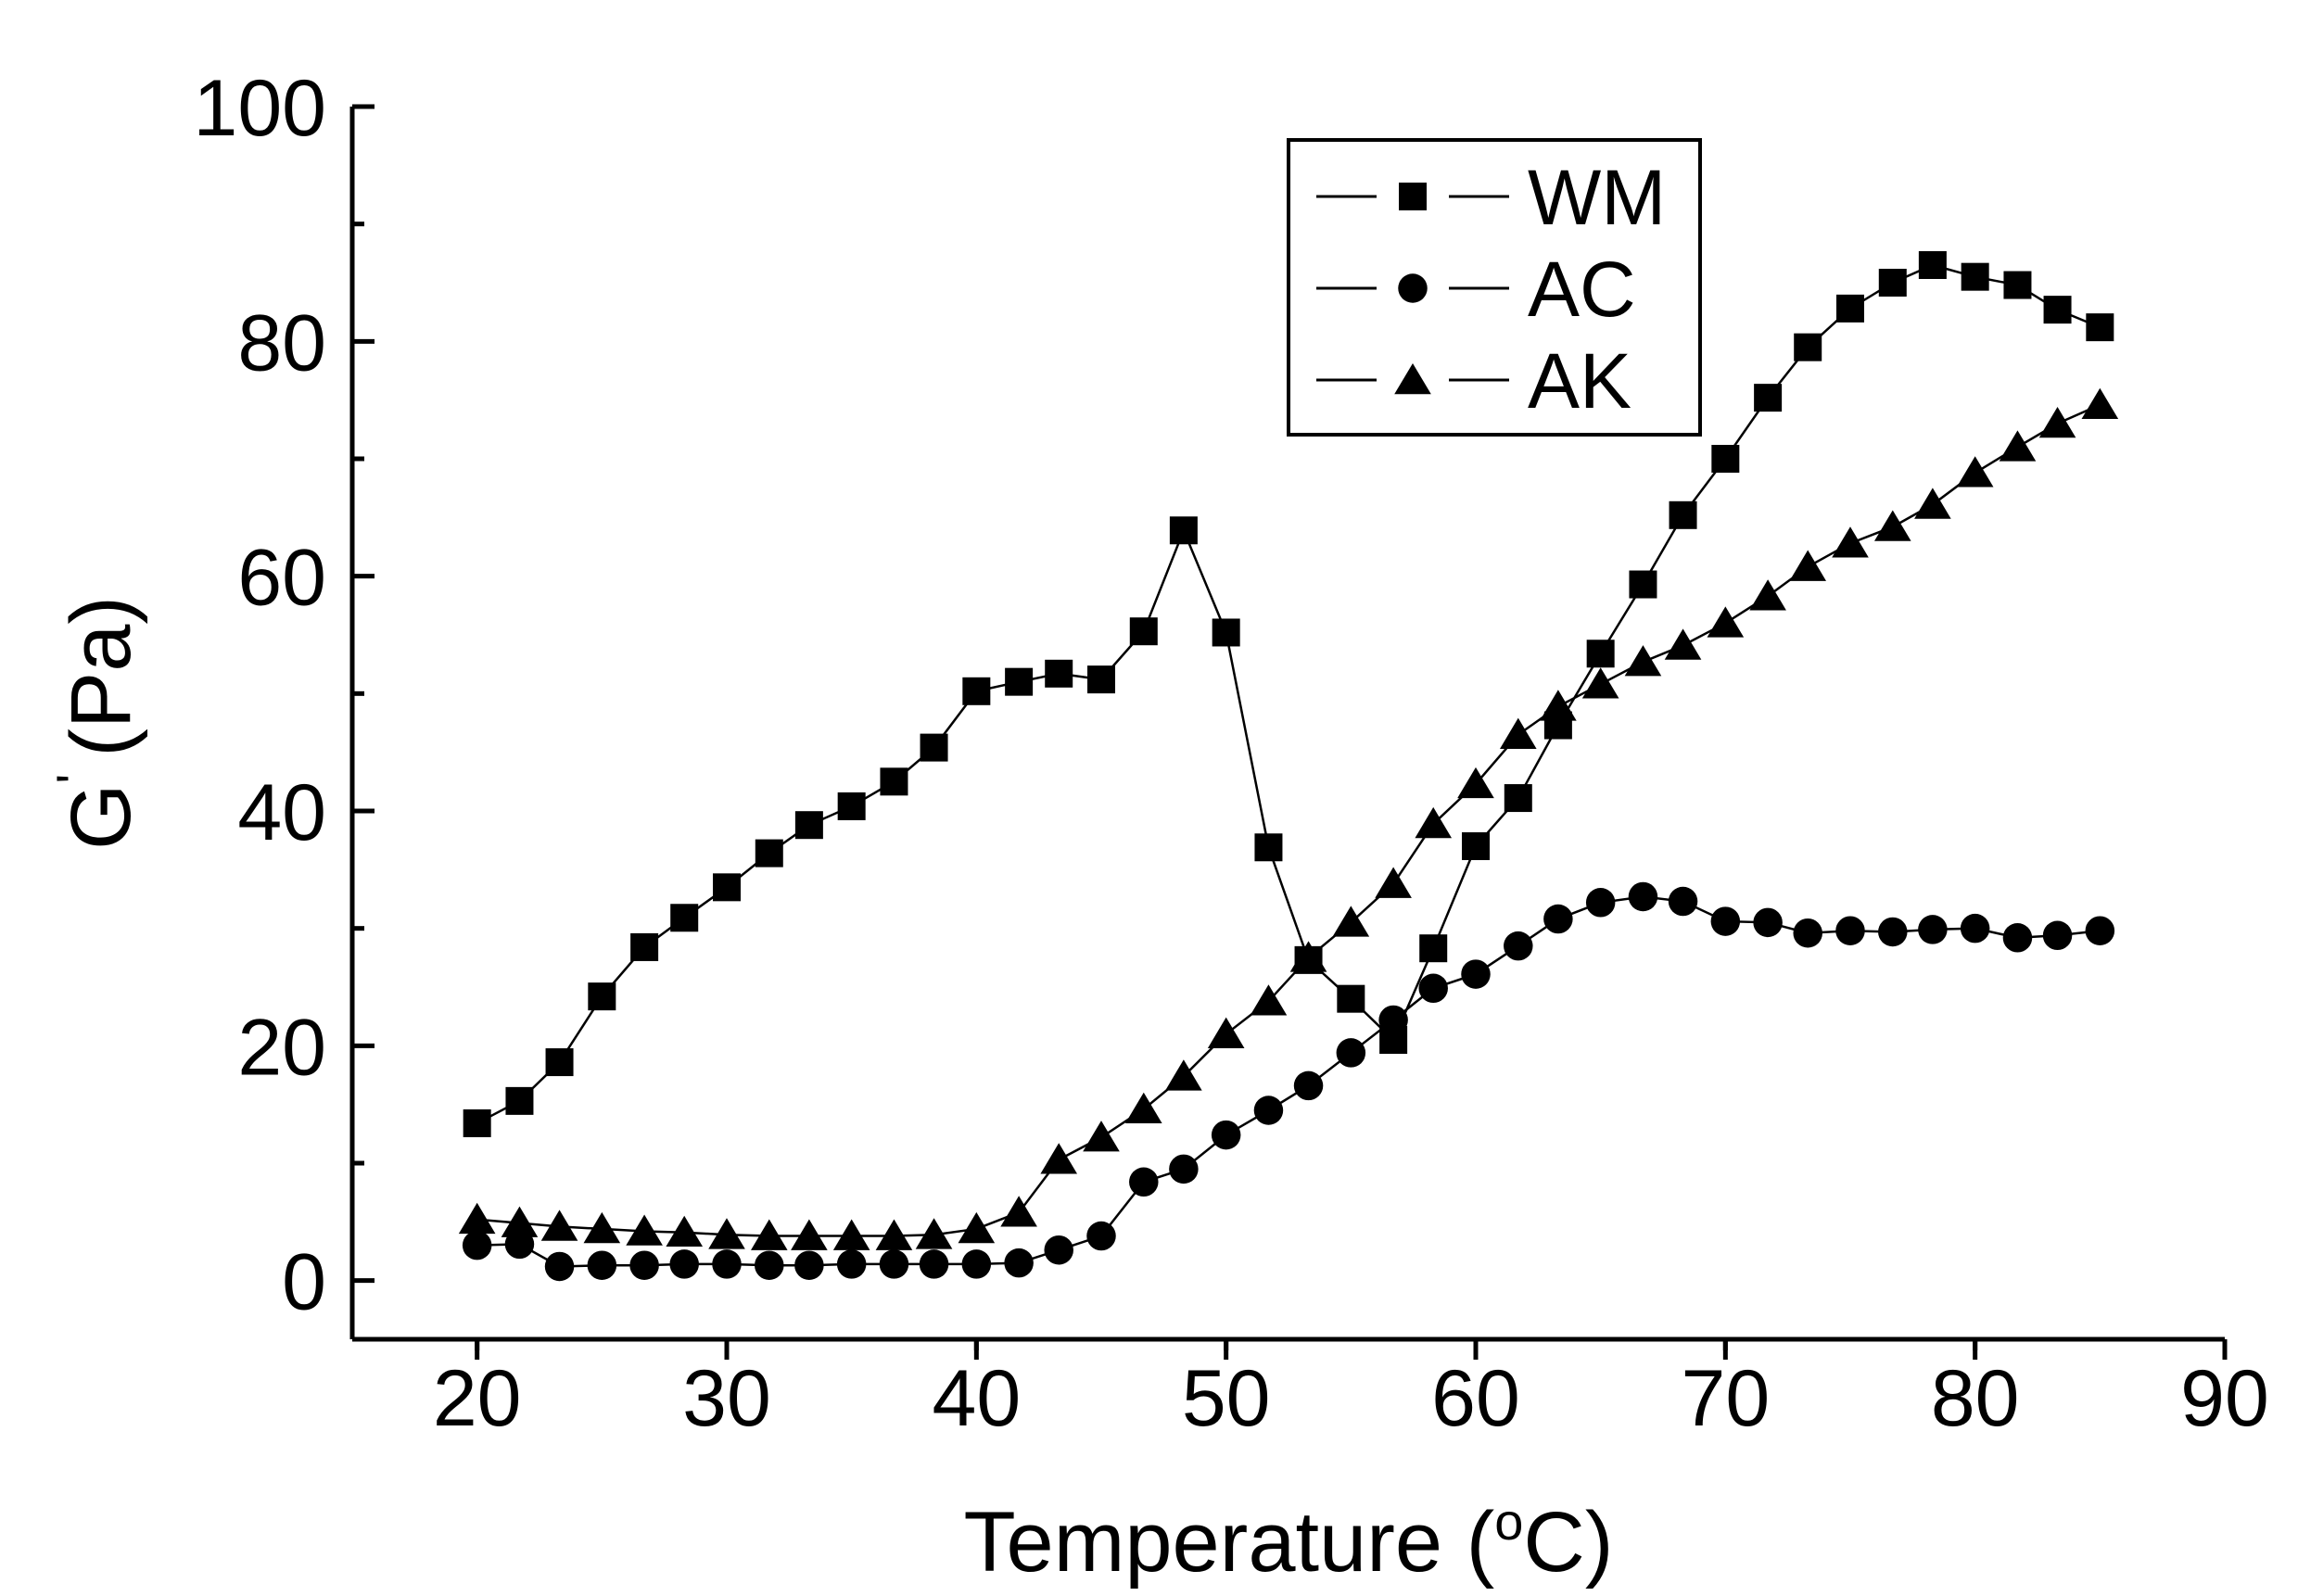 This screenshot has height=1596, width=2298. What do you see at coordinates (281, 813) in the screenshot?
I see `y-tick-label: 40` at bounding box center [281, 813].